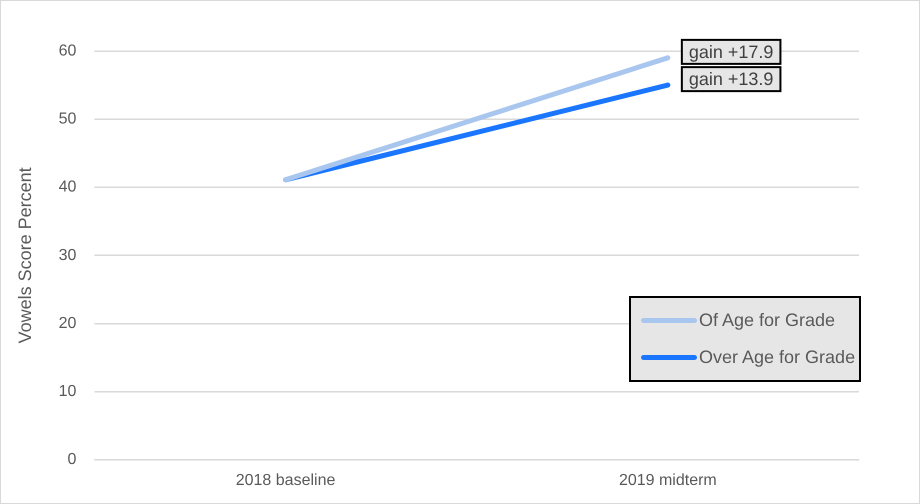 This screenshot has height=504, width=920. Describe the element at coordinates (731, 79) in the screenshot. I see `annotation: gain +13.9` at that location.